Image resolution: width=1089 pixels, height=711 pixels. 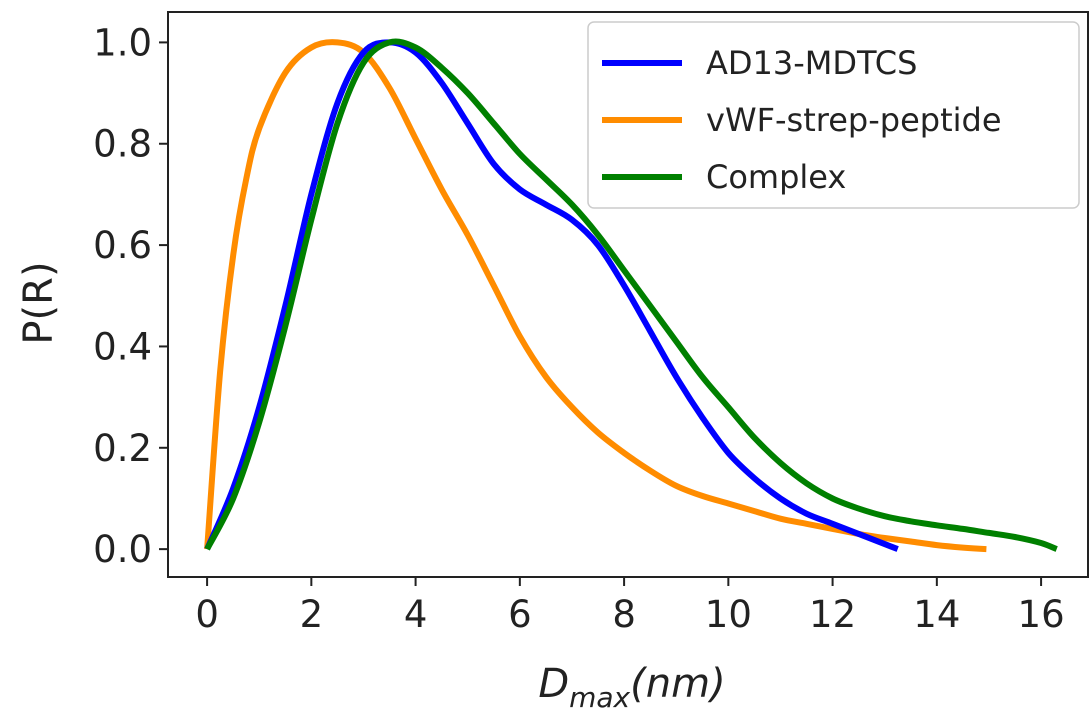 What do you see at coordinates (122, 245) in the screenshot?
I see `y-tick-label: 0.6` at bounding box center [122, 245].